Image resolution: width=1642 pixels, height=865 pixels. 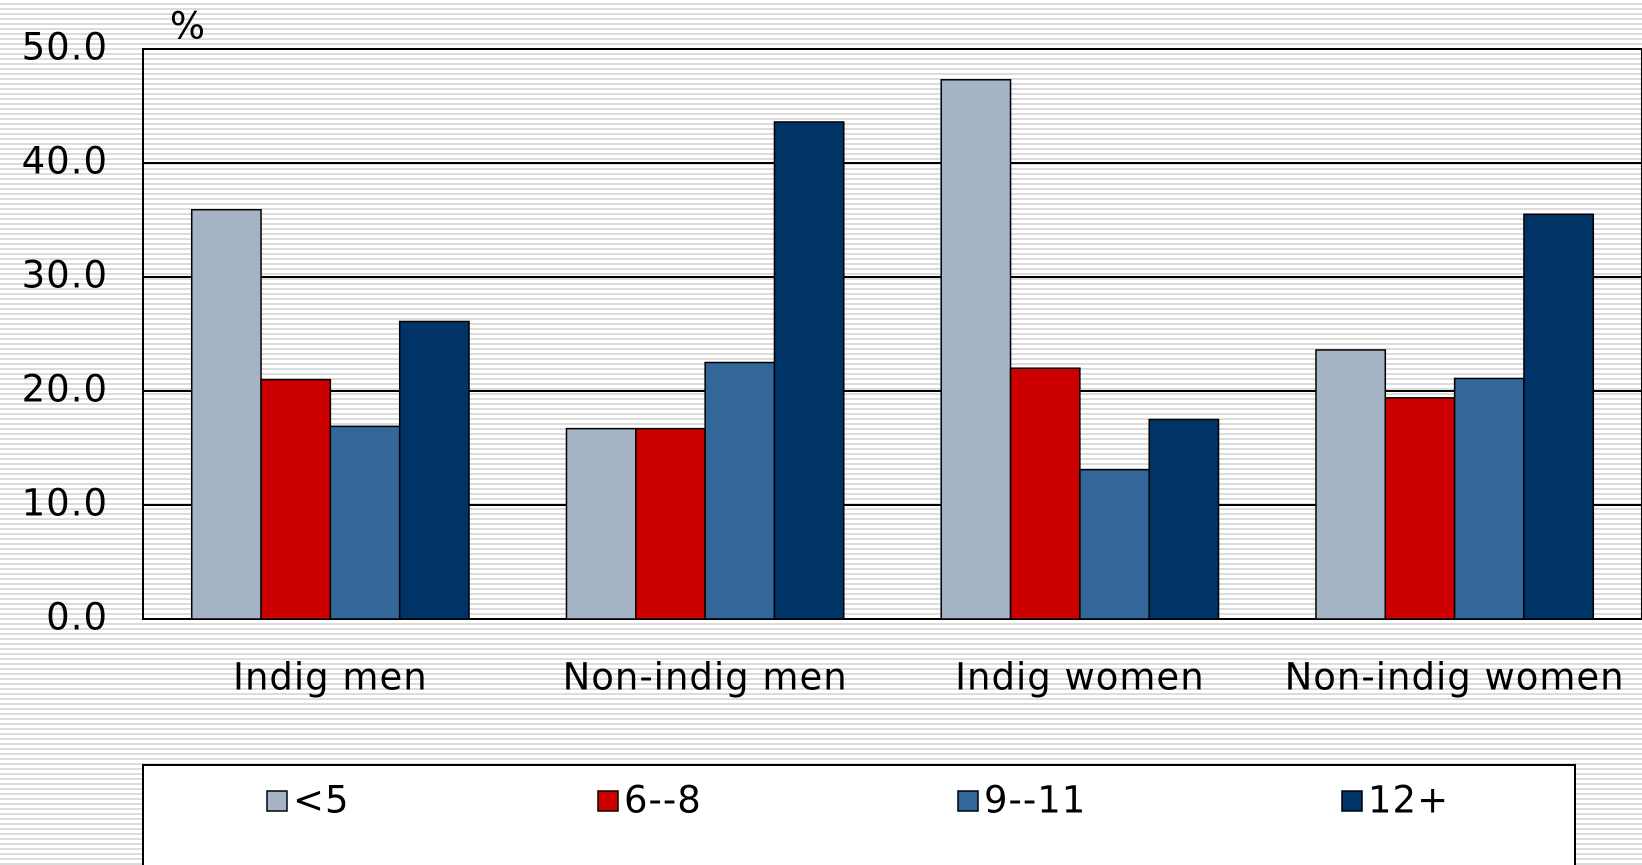 I want to click on y-tick-label: 0.0, so click(x=77, y=617).